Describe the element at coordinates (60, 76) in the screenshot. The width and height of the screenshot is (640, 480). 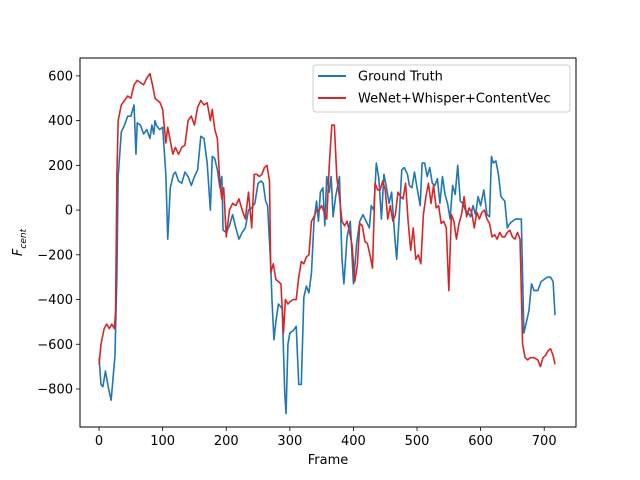
I see `y-tick-label: 600` at that location.